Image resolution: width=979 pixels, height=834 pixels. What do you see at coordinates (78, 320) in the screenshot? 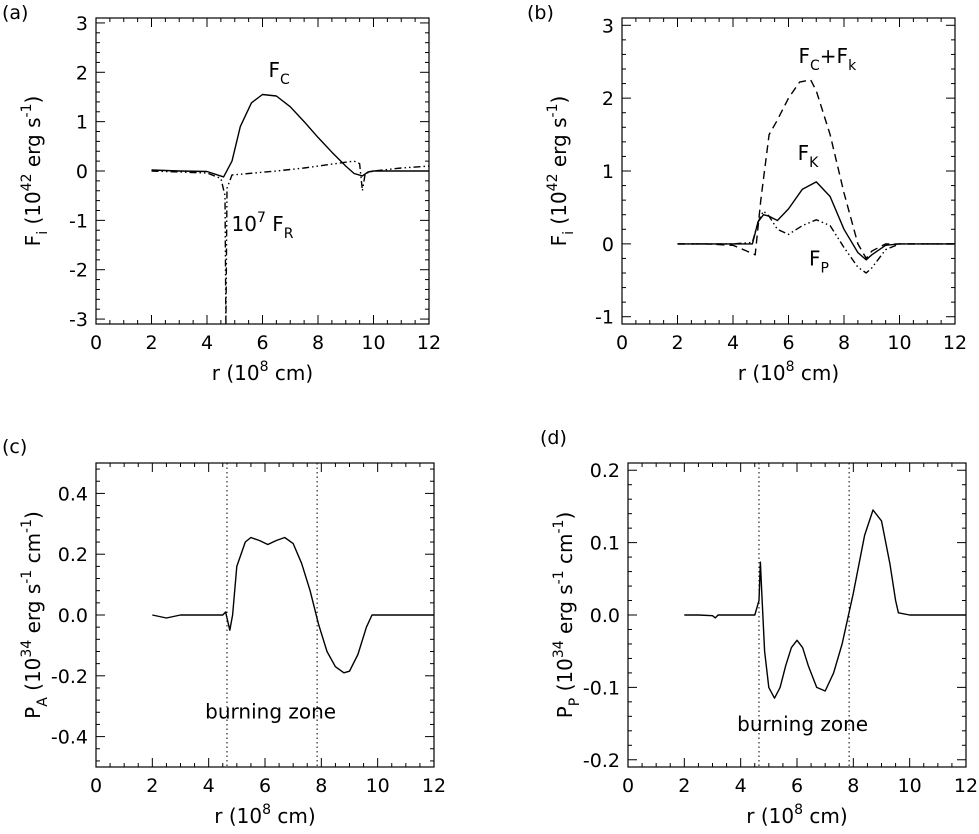
I see `y-tick-label: -3` at bounding box center [78, 320].